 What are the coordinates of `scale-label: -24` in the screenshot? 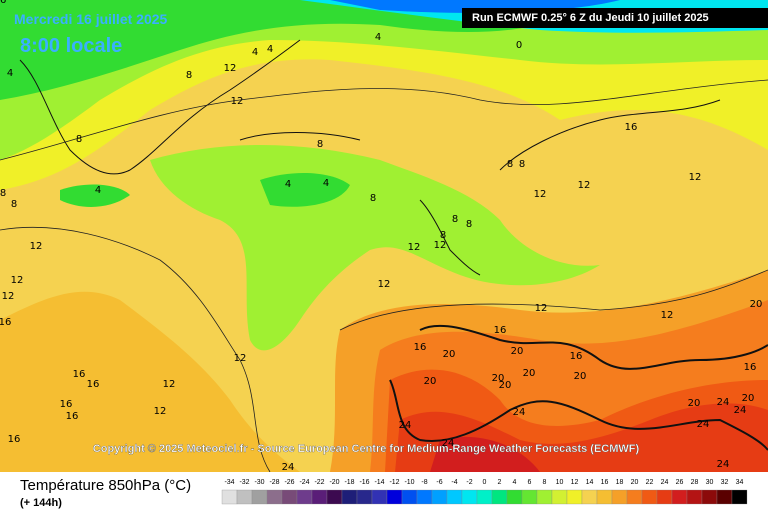 It's located at (304, 482).